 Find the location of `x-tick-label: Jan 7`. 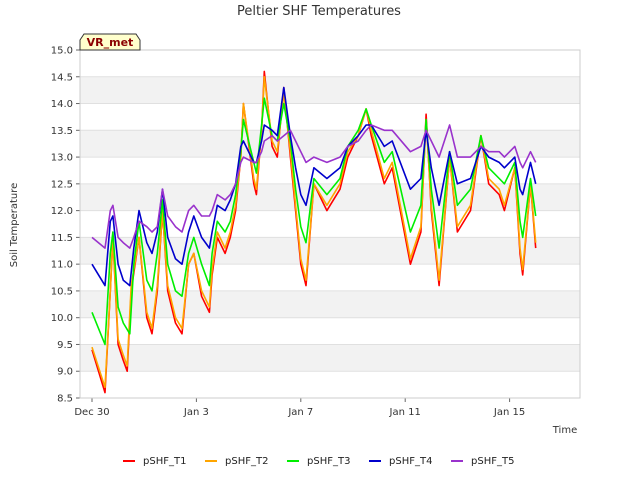

x-tick-label: Jan 7 is located at coordinates (300, 412).